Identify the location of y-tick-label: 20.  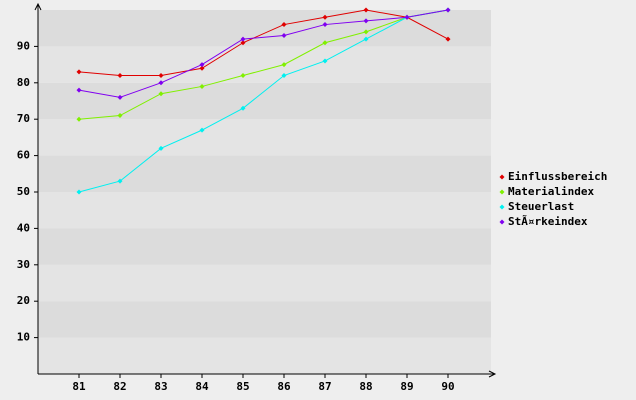
(23, 300).